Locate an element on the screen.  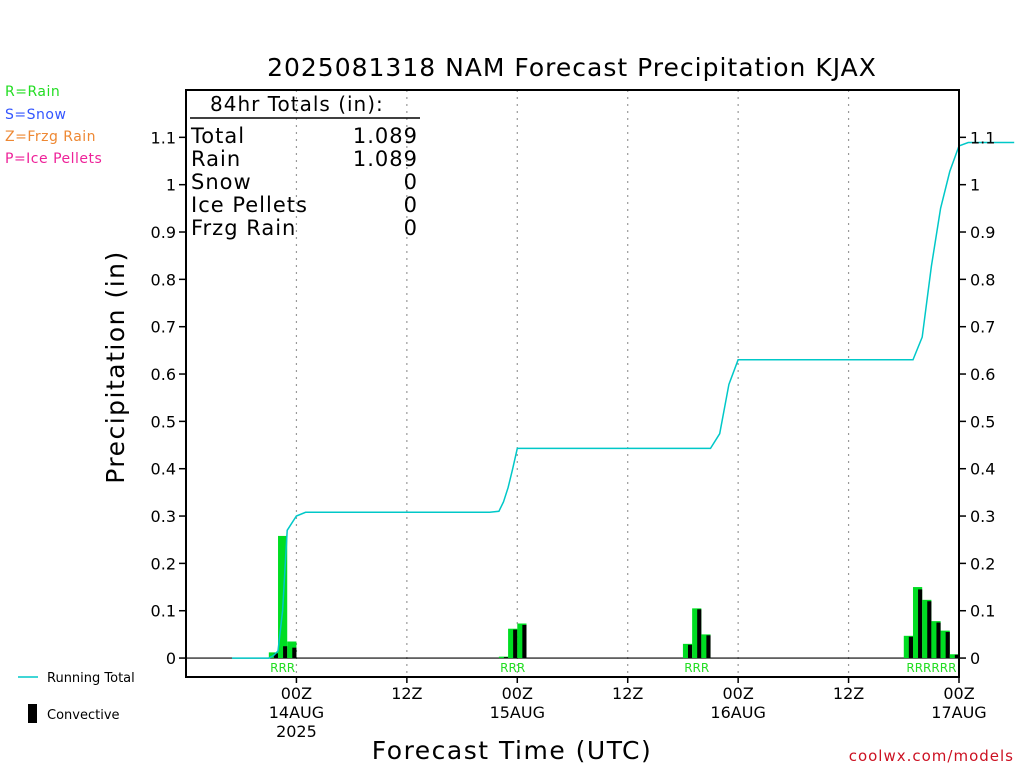
credit-text: coolwx.com/models is located at coordinates (931, 756).